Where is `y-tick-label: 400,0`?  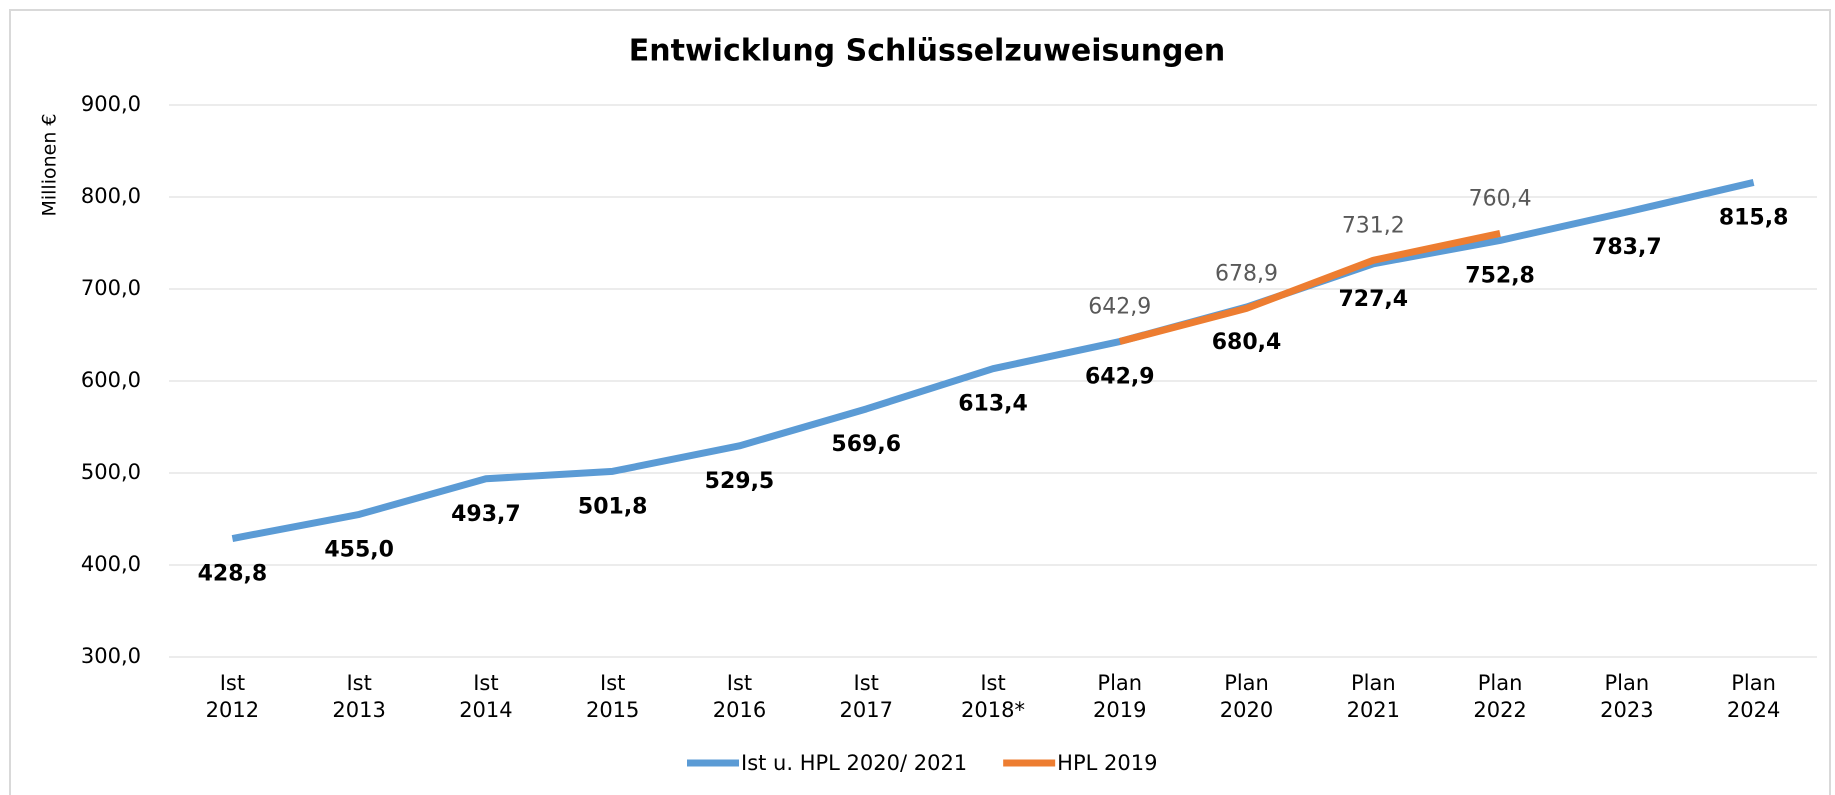
y-tick-label: 400,0 is located at coordinates (111, 564).